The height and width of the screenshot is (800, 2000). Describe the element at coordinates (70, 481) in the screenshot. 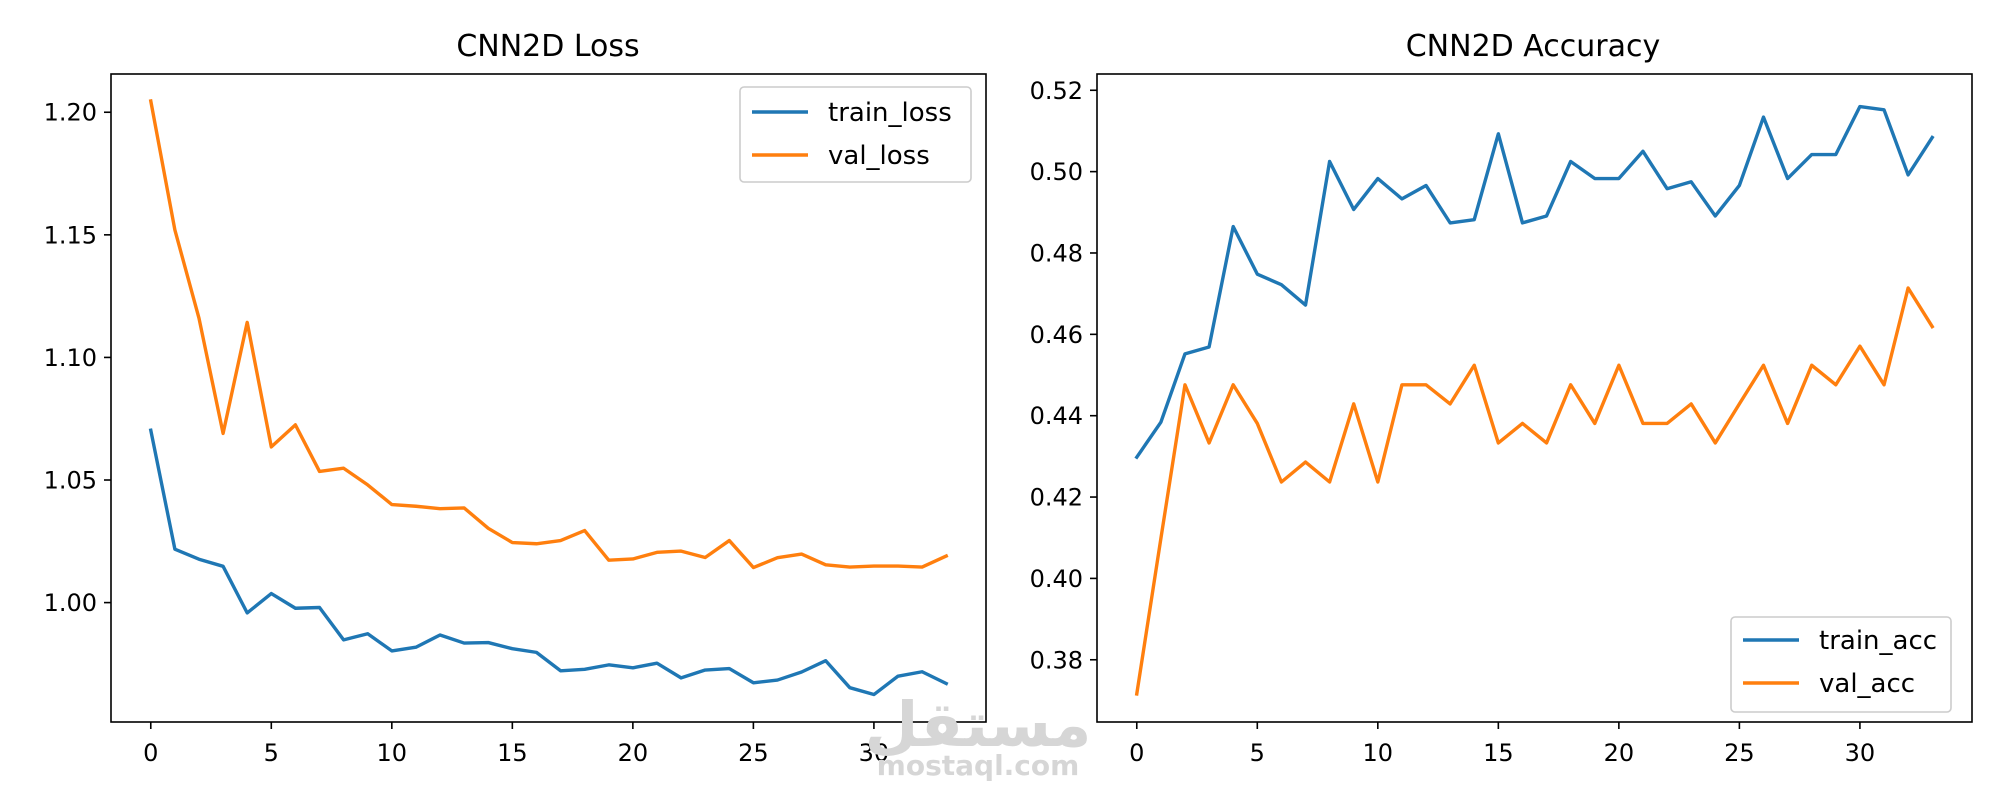

I see `loss-y-tick-label: 1.05` at that location.